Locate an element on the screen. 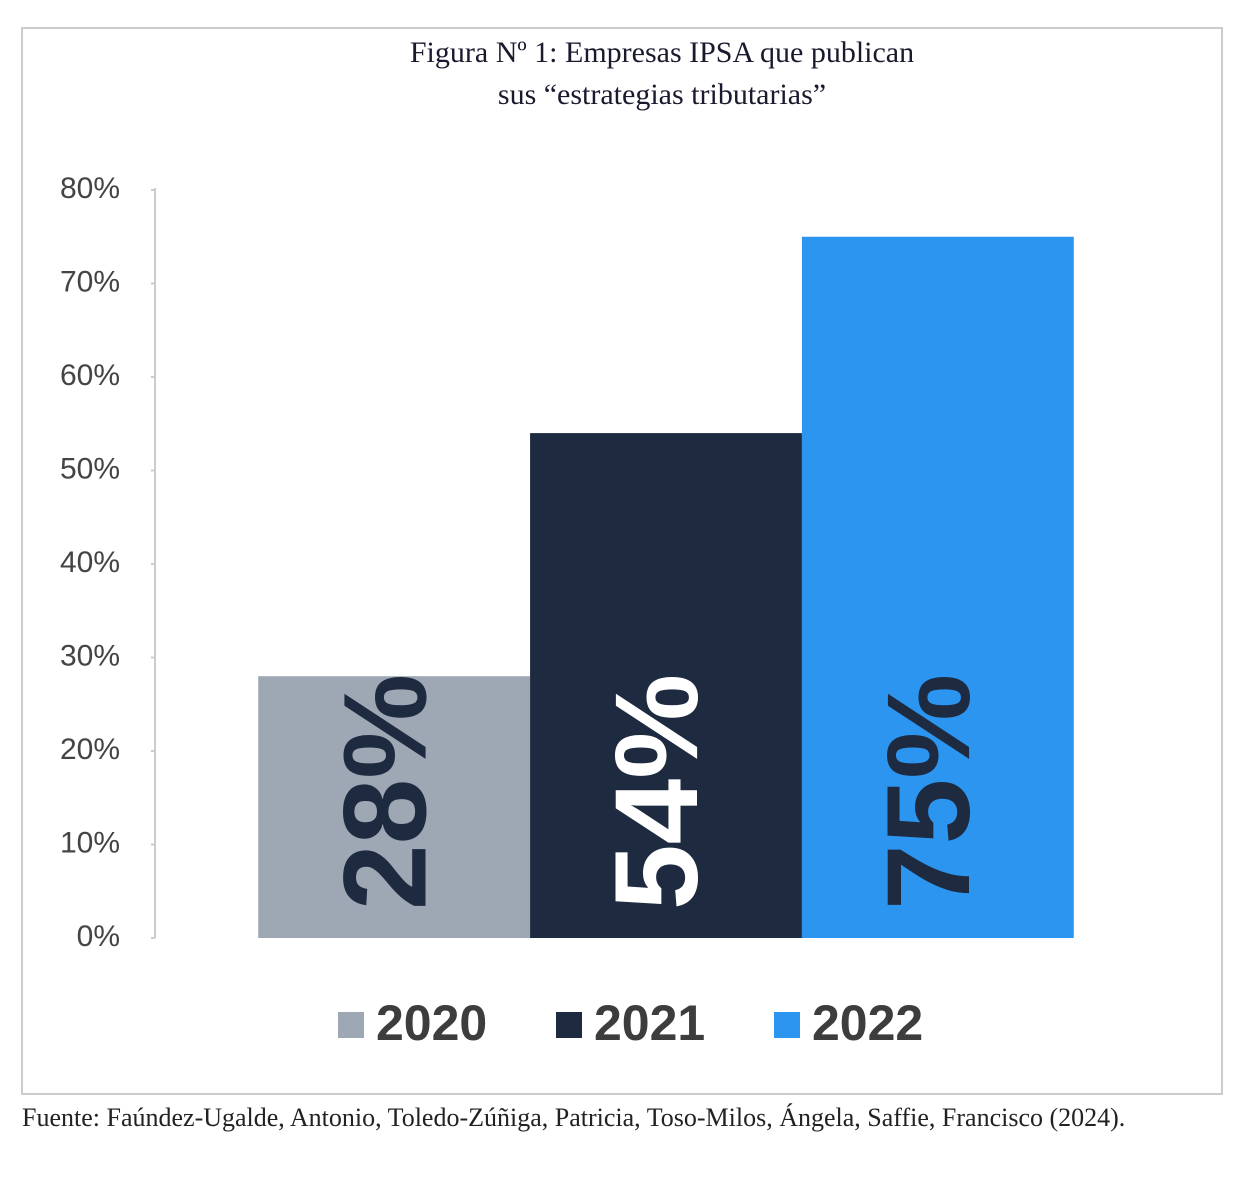 The width and height of the screenshot is (1252, 1186). y-tick-label: 0% is located at coordinates (98, 936).